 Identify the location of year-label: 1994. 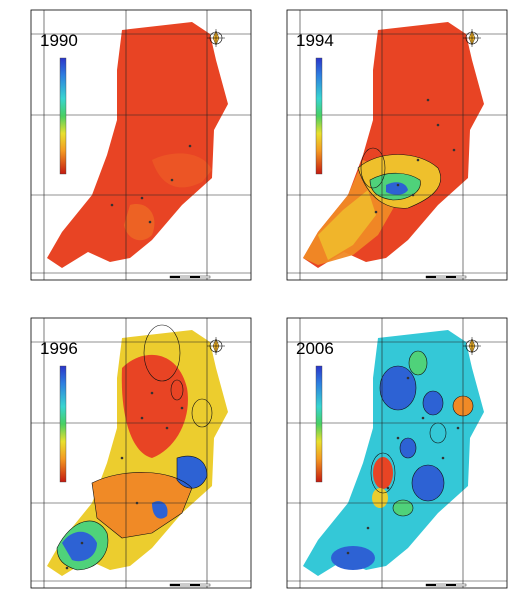
(315, 40).